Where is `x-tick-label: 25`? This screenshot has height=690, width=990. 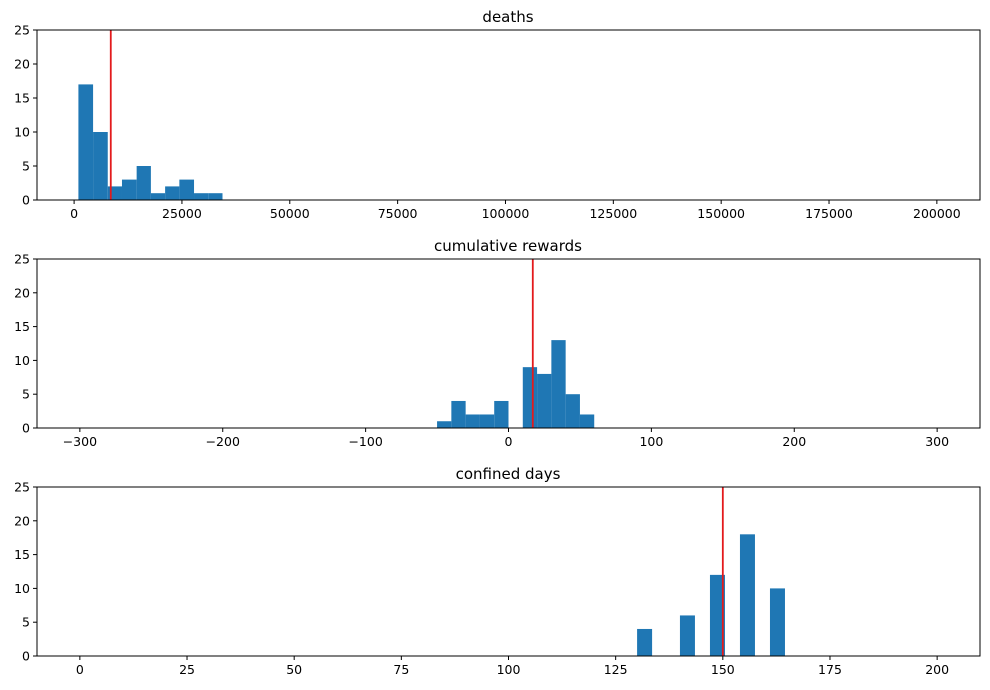
x-tick-label: 25 is located at coordinates (187, 669).